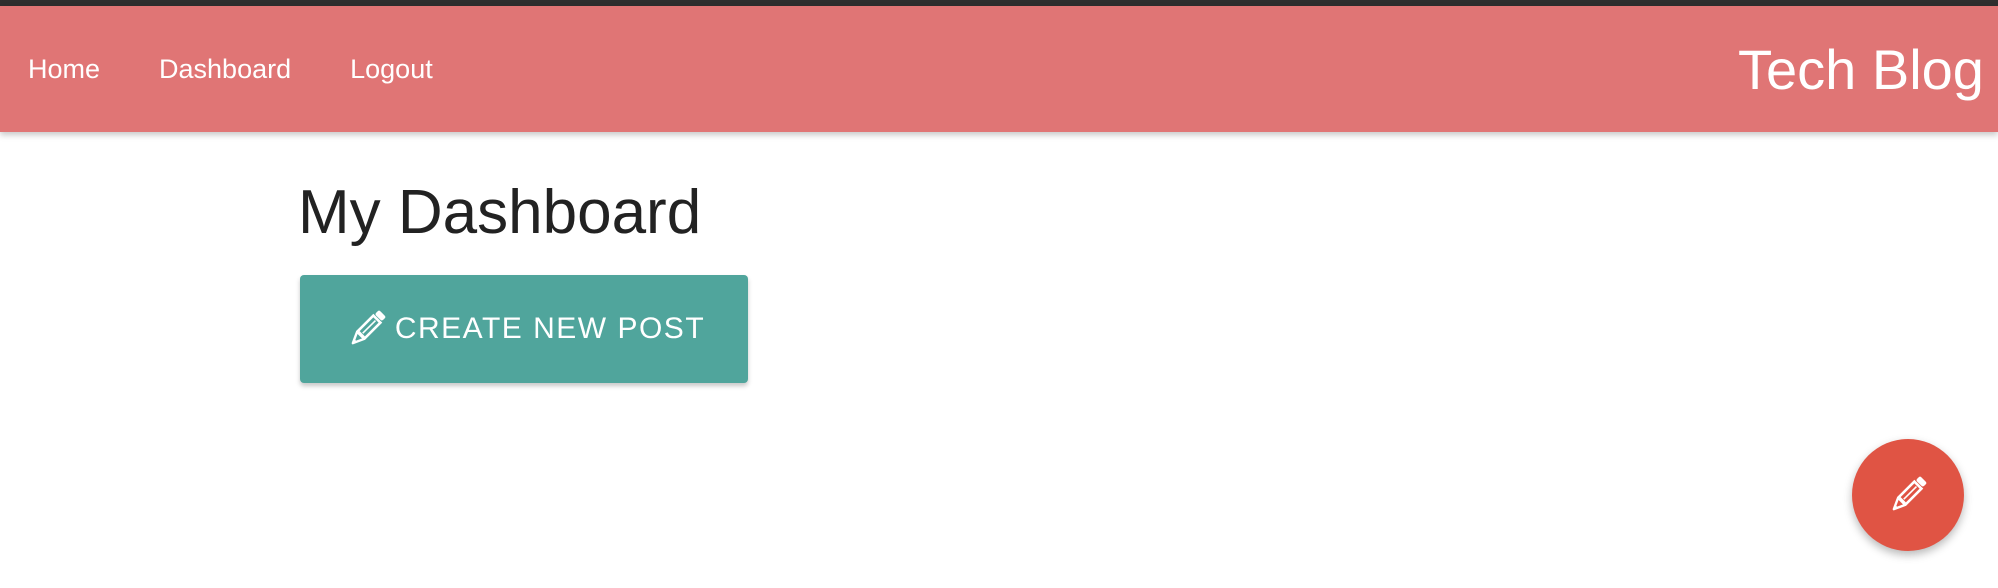 The height and width of the screenshot is (588, 1998). I want to click on brand-logo-text: Tech Blog, so click(1861, 69).